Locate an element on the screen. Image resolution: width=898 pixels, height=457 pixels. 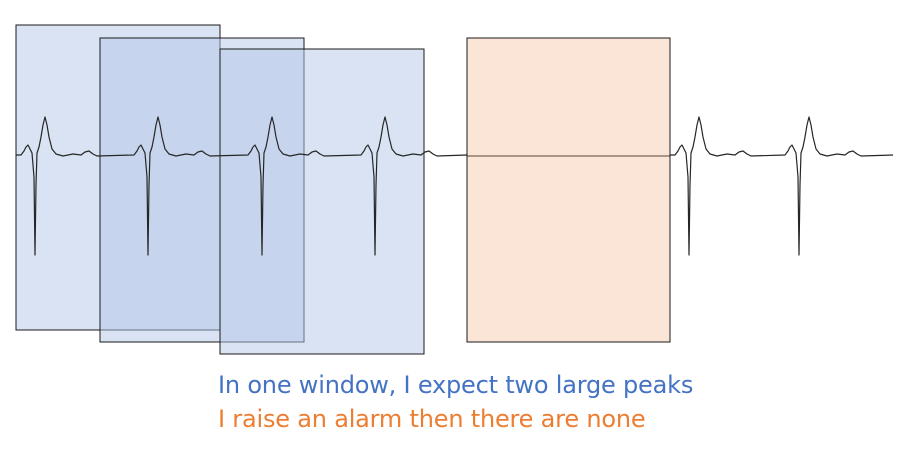
caption-alarm: I raise an alarm then there are none is located at coordinates (432, 419).